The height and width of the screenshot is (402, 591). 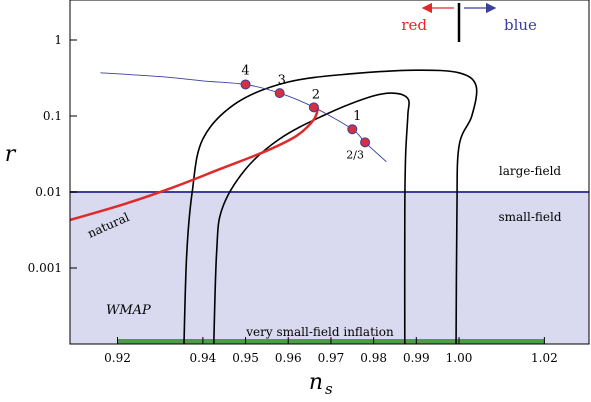 What do you see at coordinates (329, 389) in the screenshot?
I see `x-axis-label-subscript: s` at bounding box center [329, 389].